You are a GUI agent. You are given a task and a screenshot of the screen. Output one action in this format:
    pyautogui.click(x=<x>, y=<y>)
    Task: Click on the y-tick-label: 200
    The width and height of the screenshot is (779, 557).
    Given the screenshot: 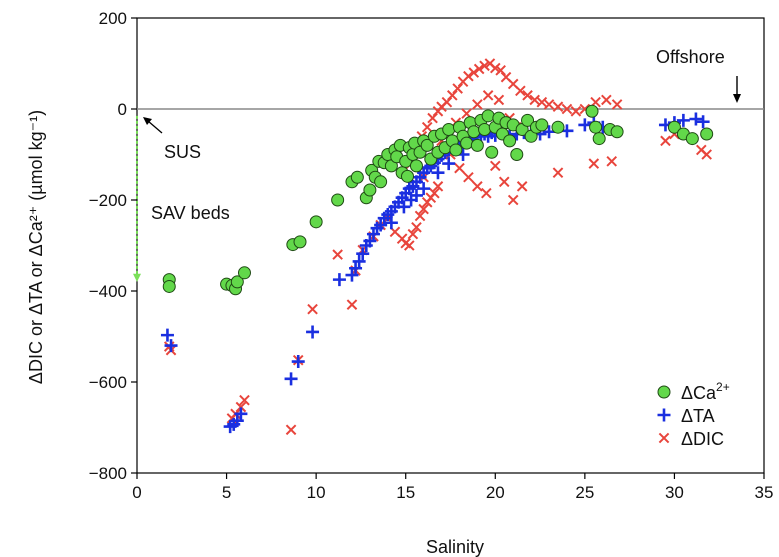 What is the action you would take?
    pyautogui.click(x=113, y=18)
    